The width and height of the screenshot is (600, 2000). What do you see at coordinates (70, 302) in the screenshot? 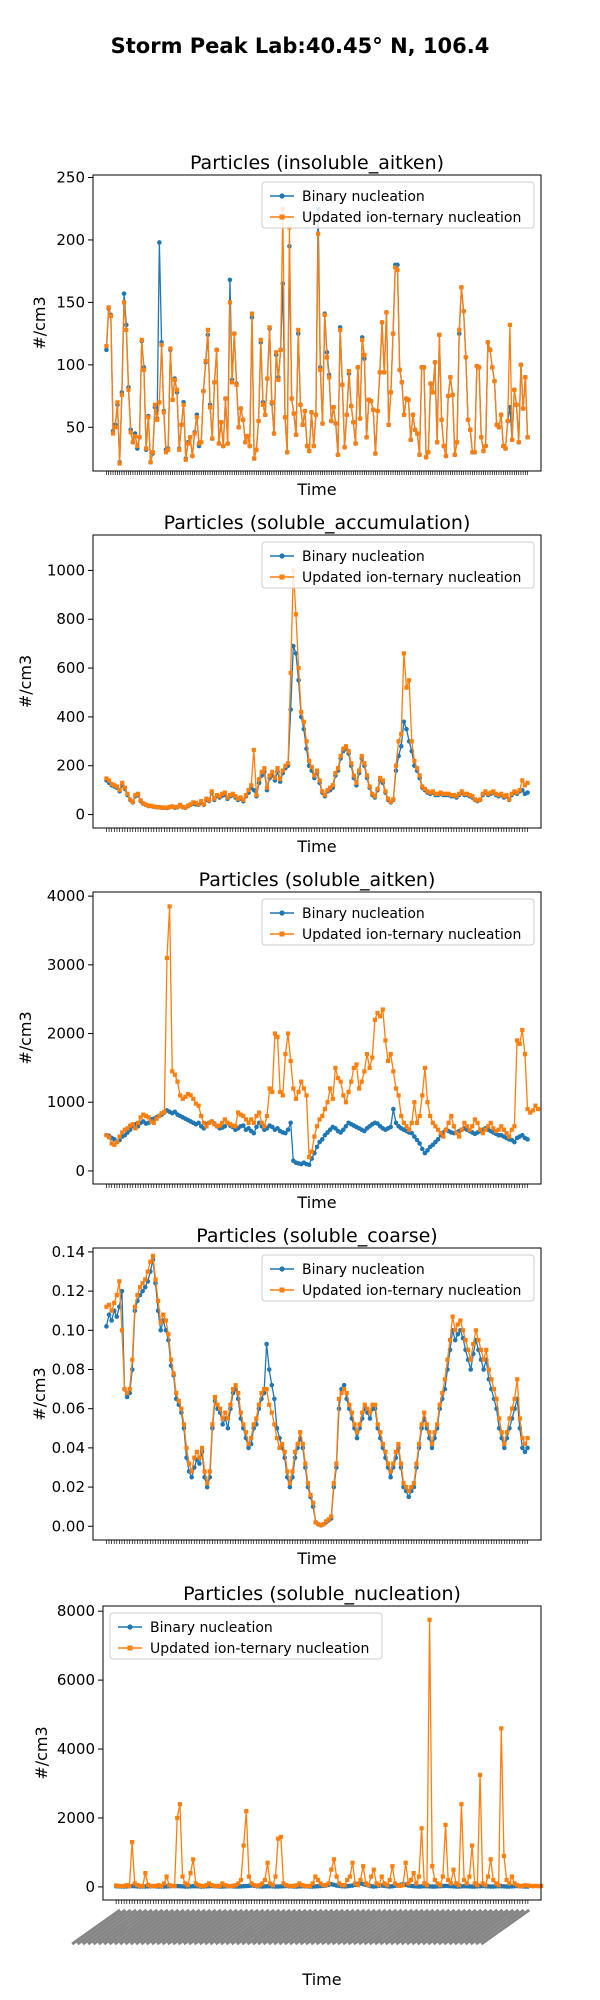
I see `y-tick-label: 150` at bounding box center [70, 302].